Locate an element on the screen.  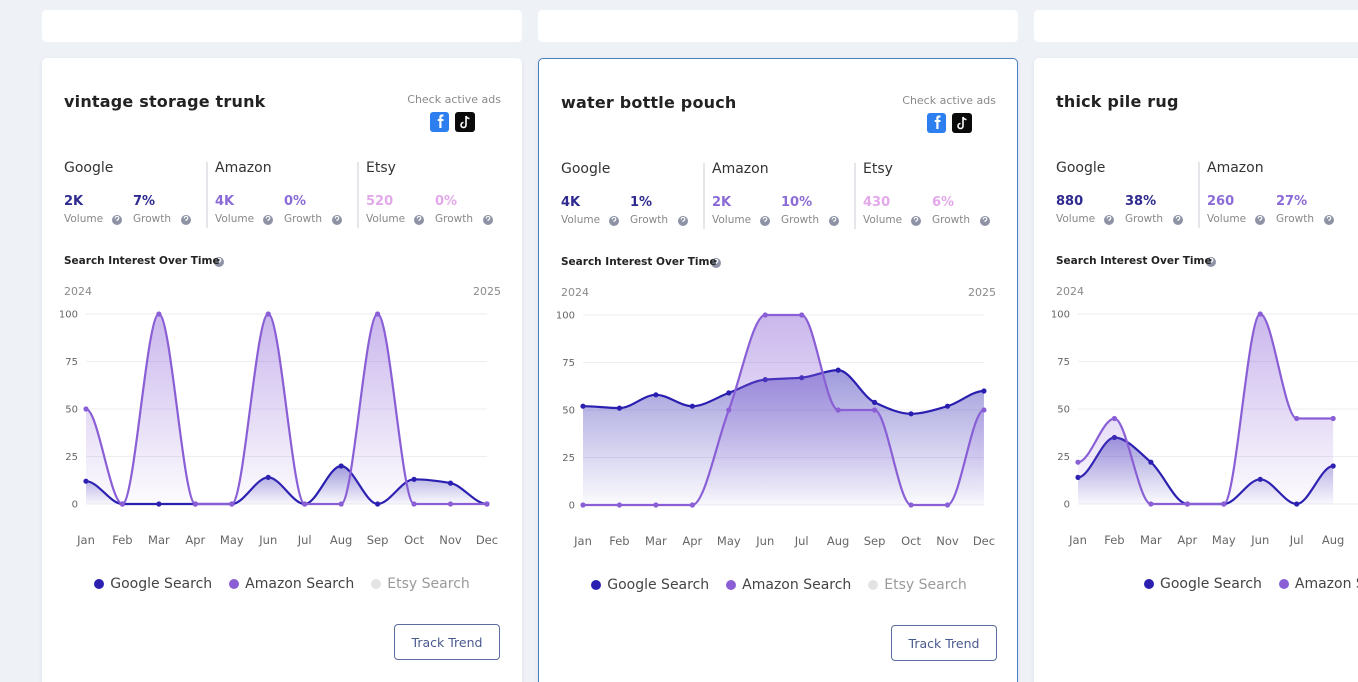
year-start: 2024 is located at coordinates (1070, 291).